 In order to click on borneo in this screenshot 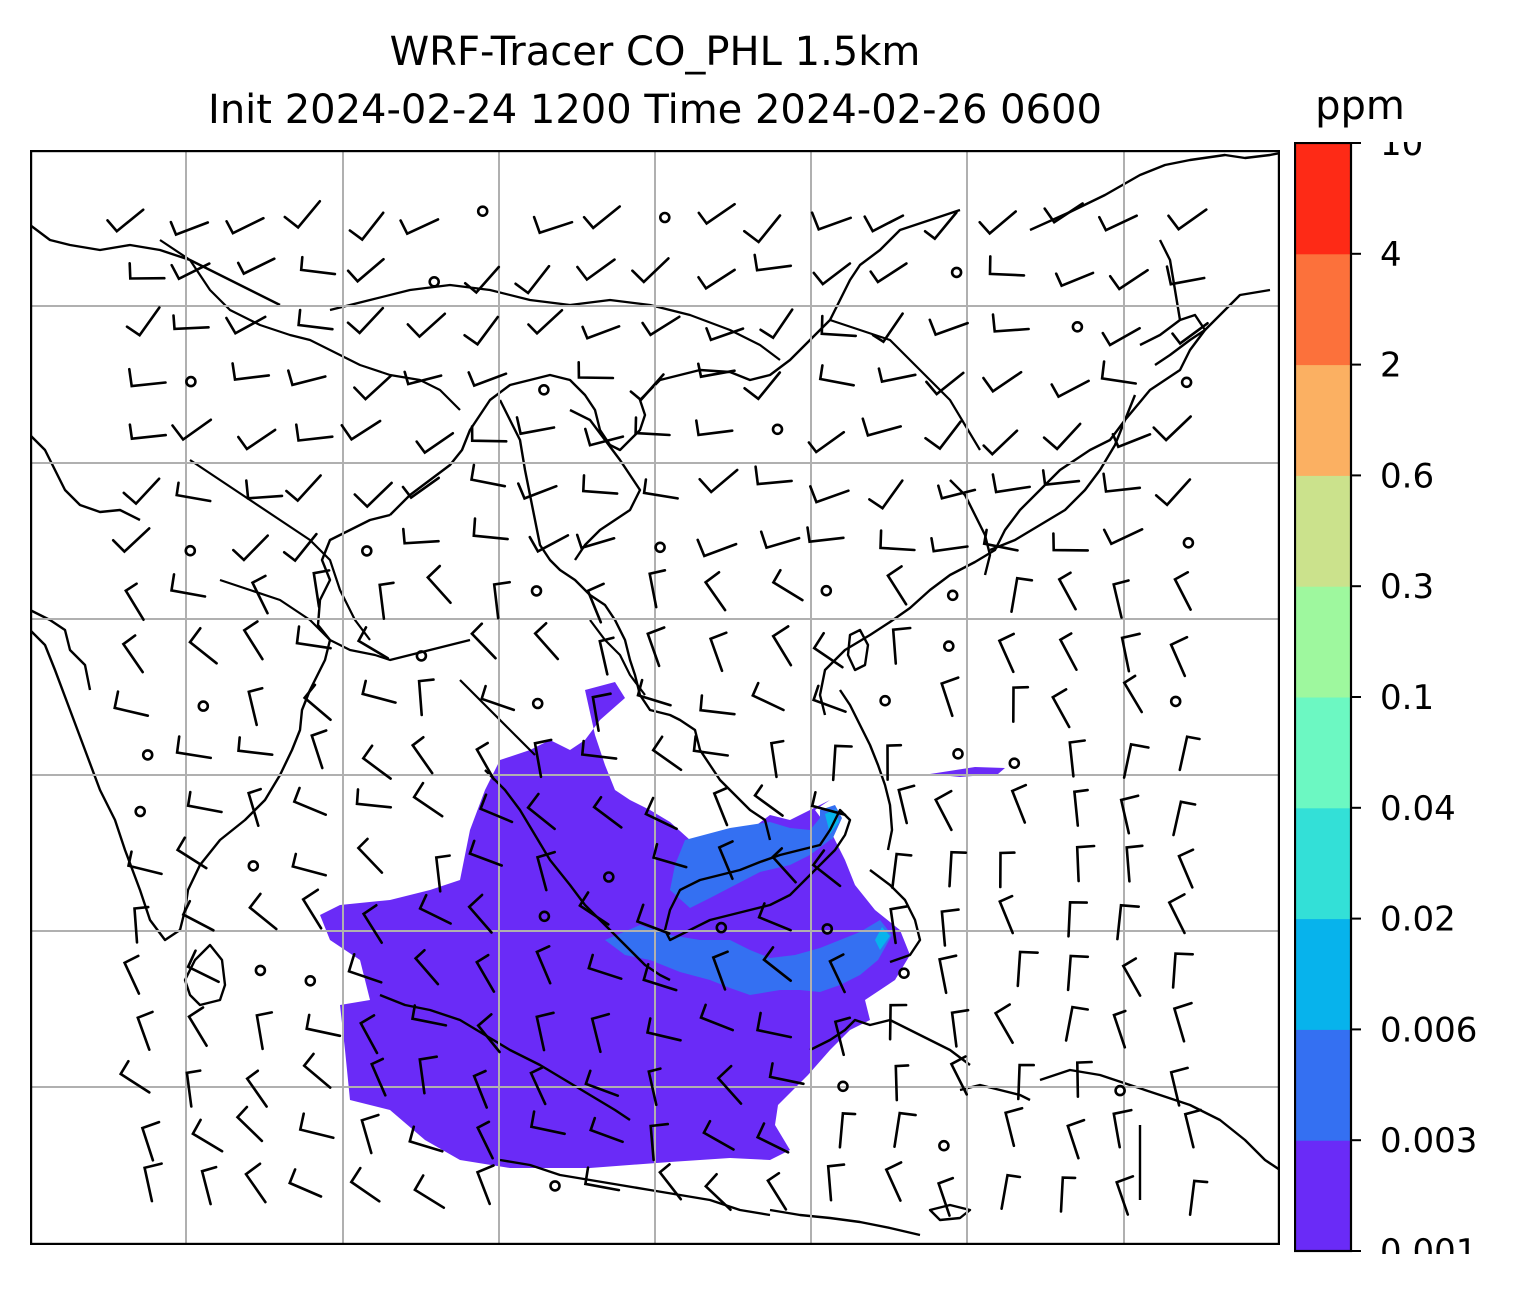, I will do `click(757, 875)`.